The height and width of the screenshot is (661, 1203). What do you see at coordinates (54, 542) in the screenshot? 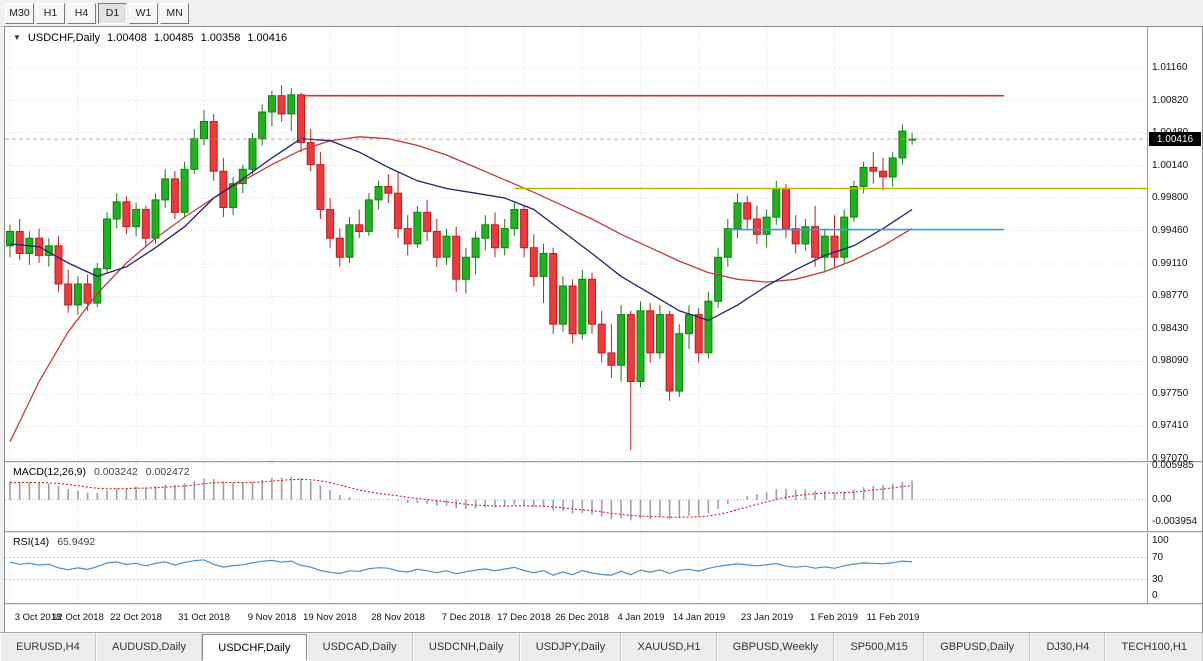
I see `rsi-header: RSI(14) 65.9492` at bounding box center [54, 542].